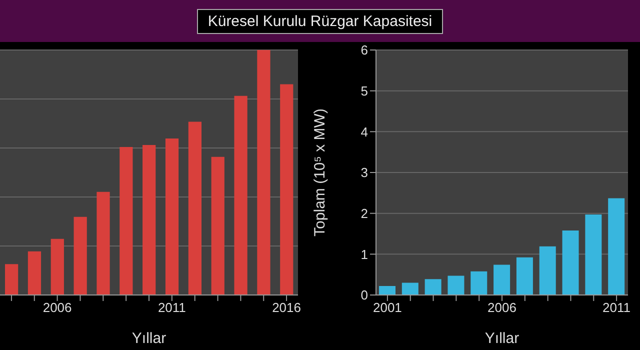 The width and height of the screenshot is (640, 350). I want to click on x-tick-label: 2016, so click(286, 308).